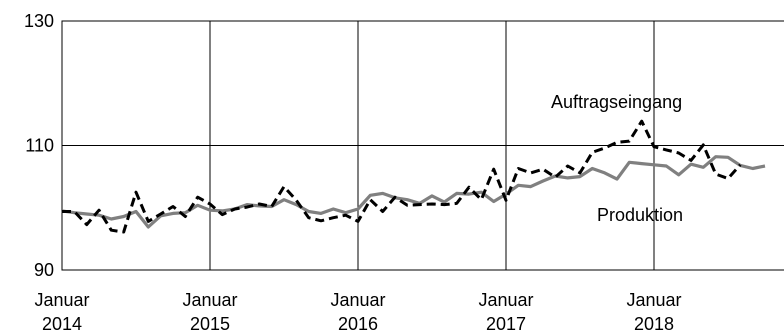 The height and width of the screenshot is (331, 784). Describe the element at coordinates (44, 270) in the screenshot. I see `y-tick-label: 90` at that location.